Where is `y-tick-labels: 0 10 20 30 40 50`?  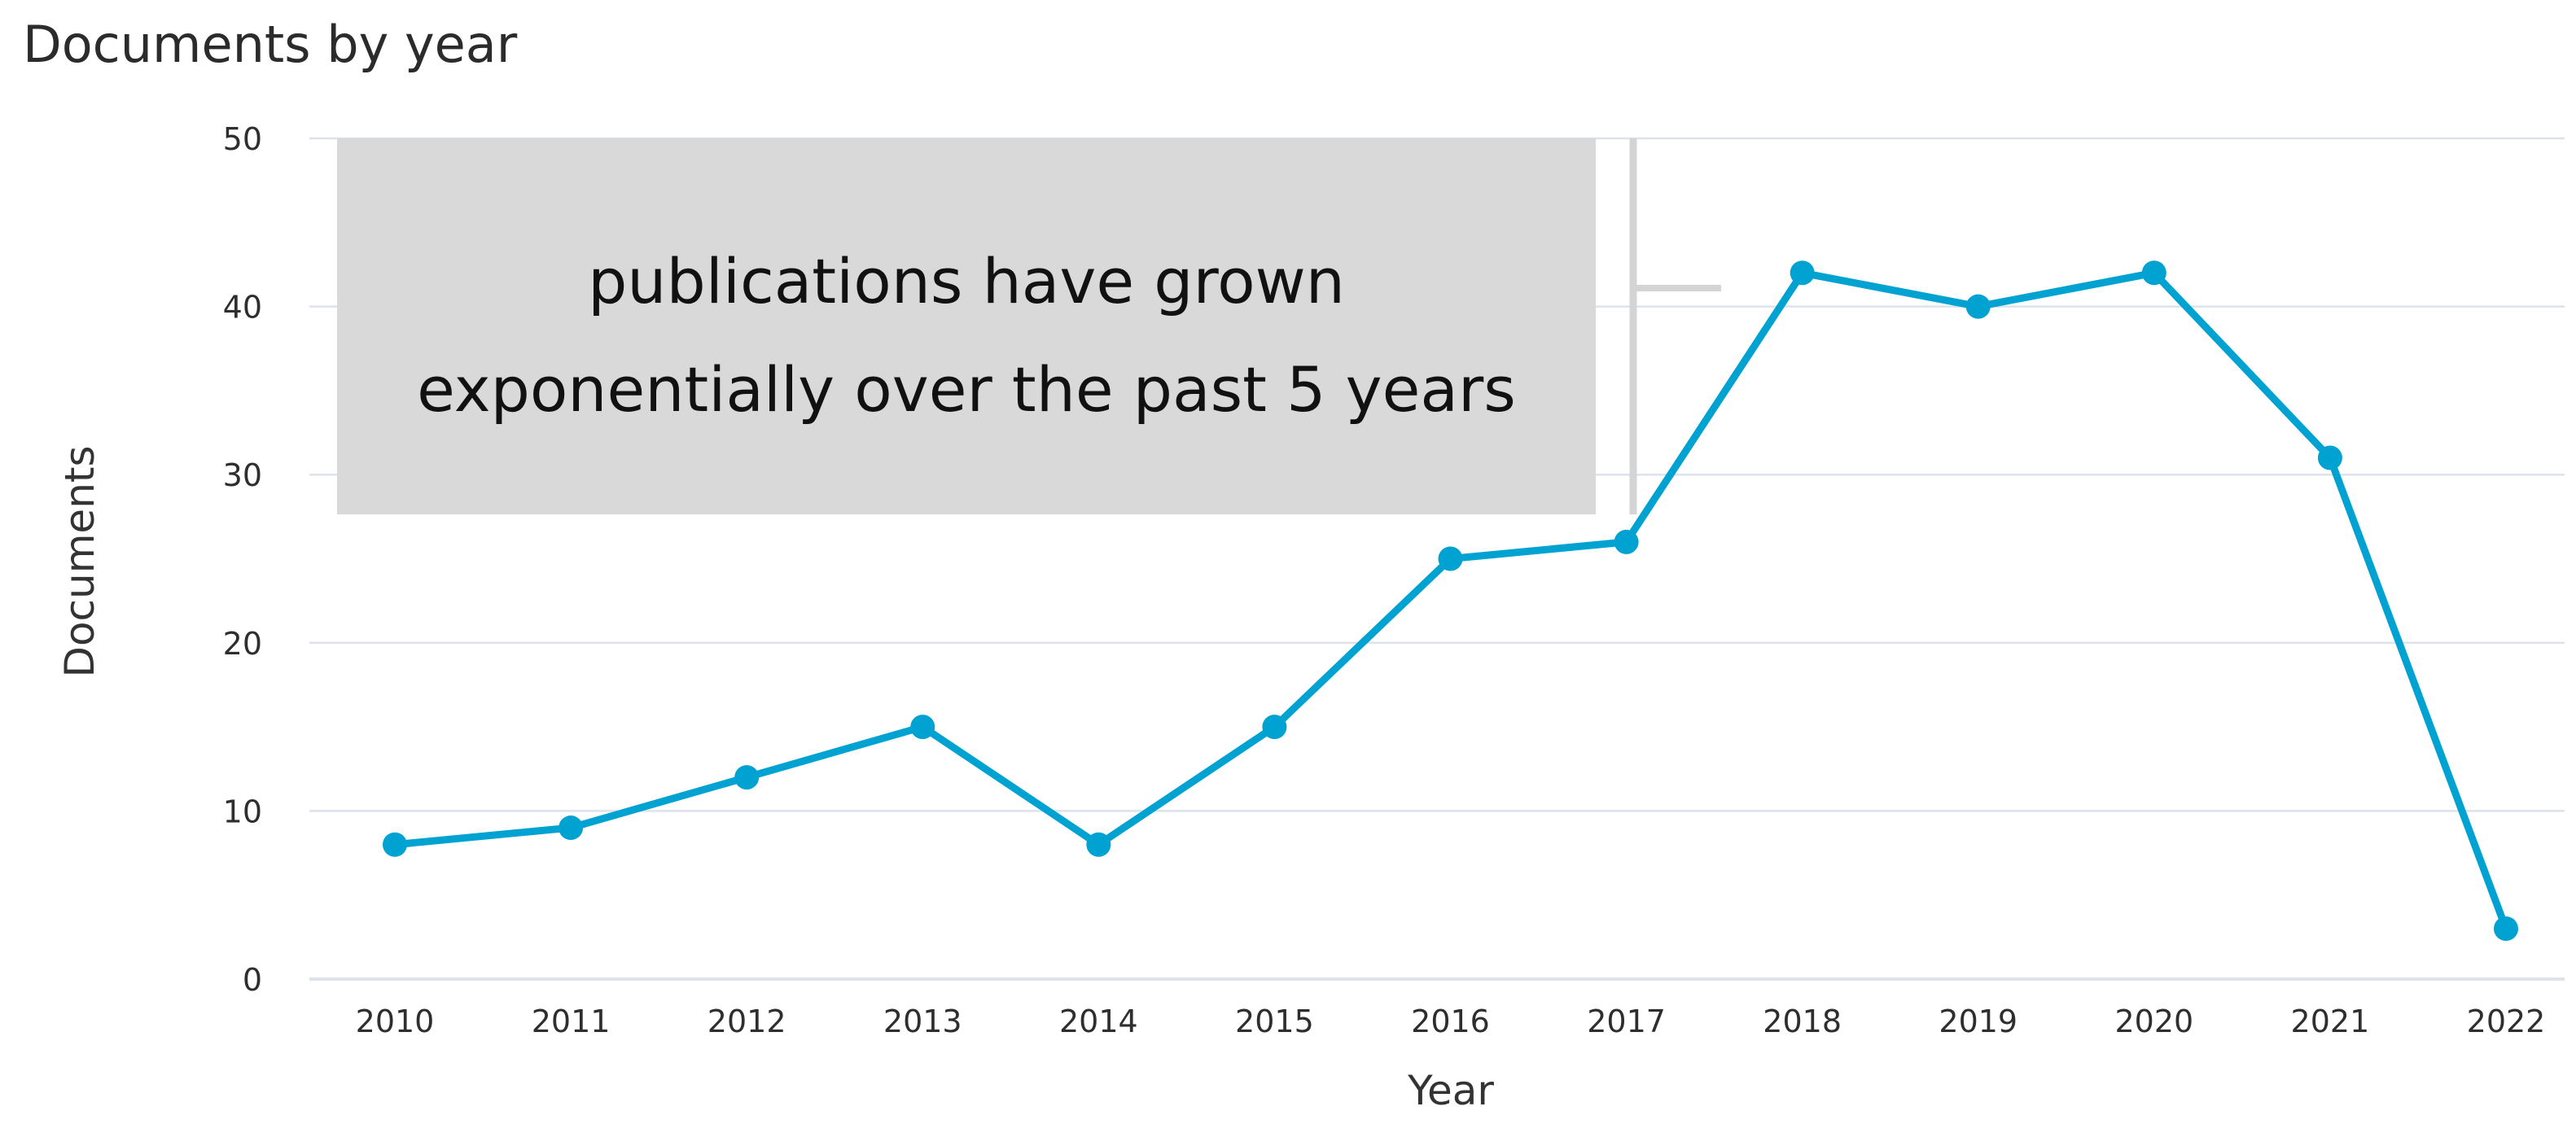
y-tick-labels: 0 10 20 30 40 50 is located at coordinates (242, 559).